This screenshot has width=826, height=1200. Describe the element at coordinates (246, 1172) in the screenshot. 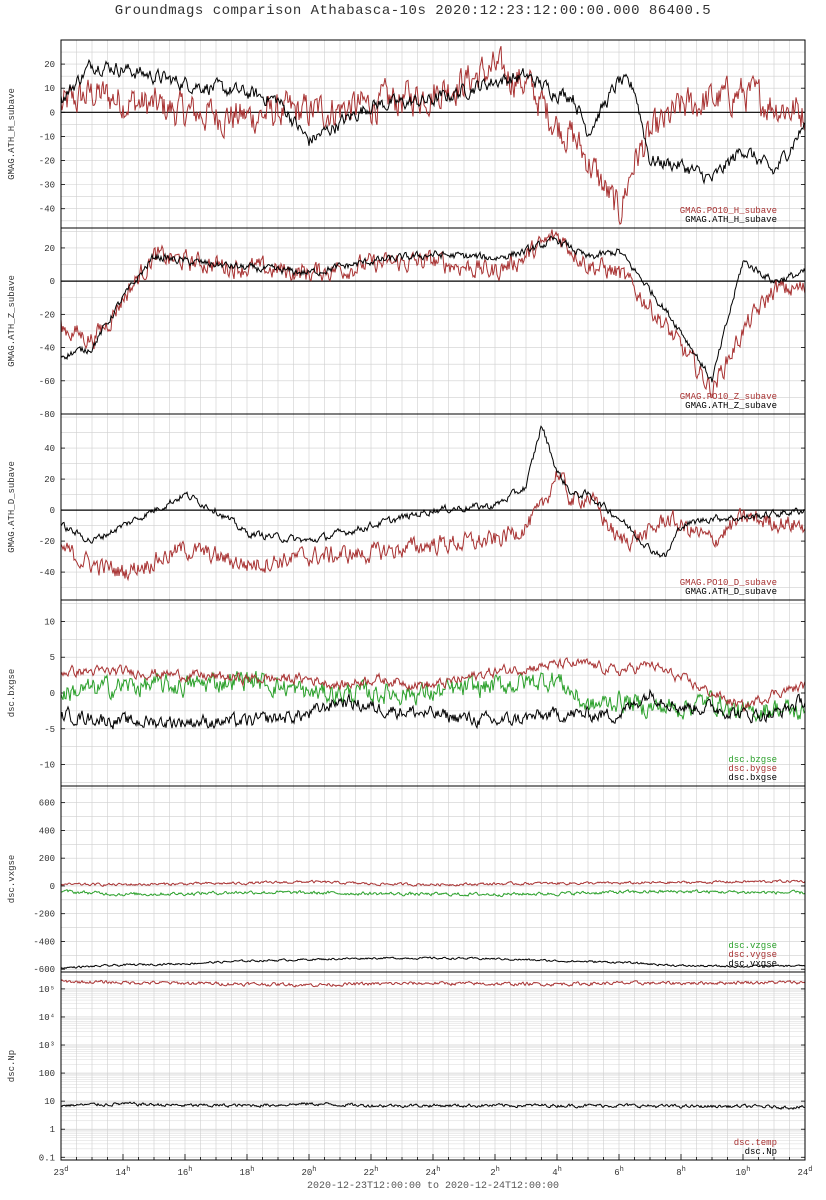

I see `x-tick-label: 18h` at that location.